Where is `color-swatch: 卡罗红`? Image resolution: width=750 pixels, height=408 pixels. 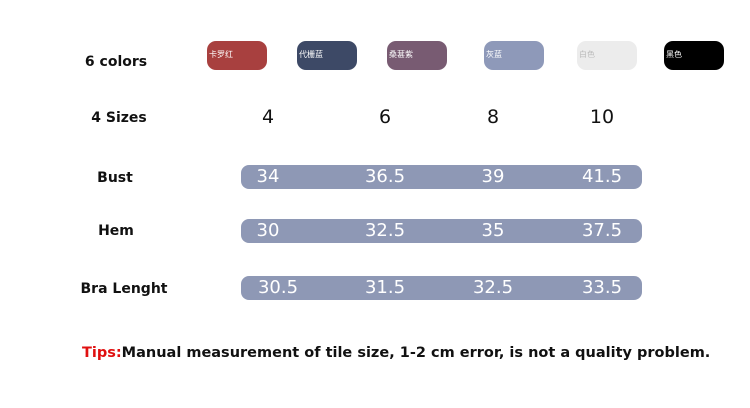 color-swatch: 卡罗红 is located at coordinates (237, 55).